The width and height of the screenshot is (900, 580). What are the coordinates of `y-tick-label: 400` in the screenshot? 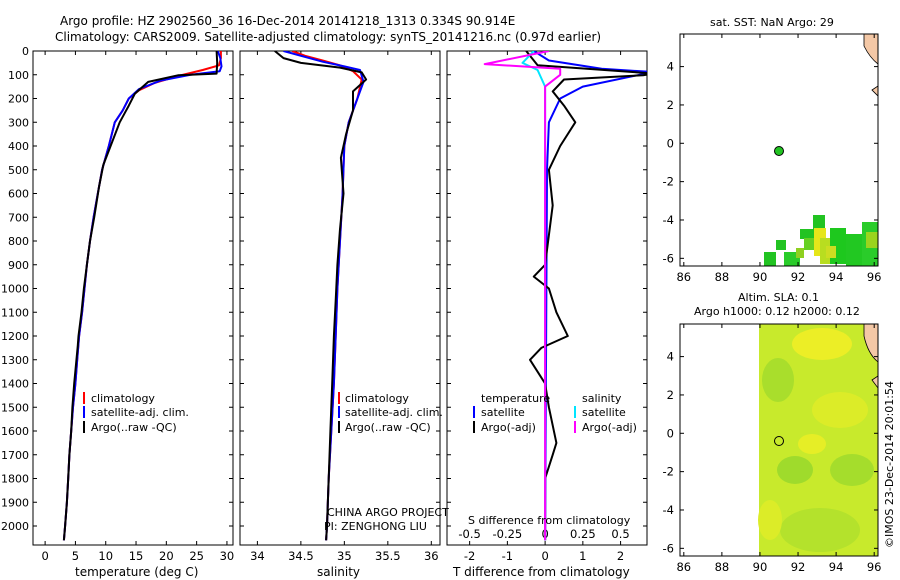 It's located at (18, 146).